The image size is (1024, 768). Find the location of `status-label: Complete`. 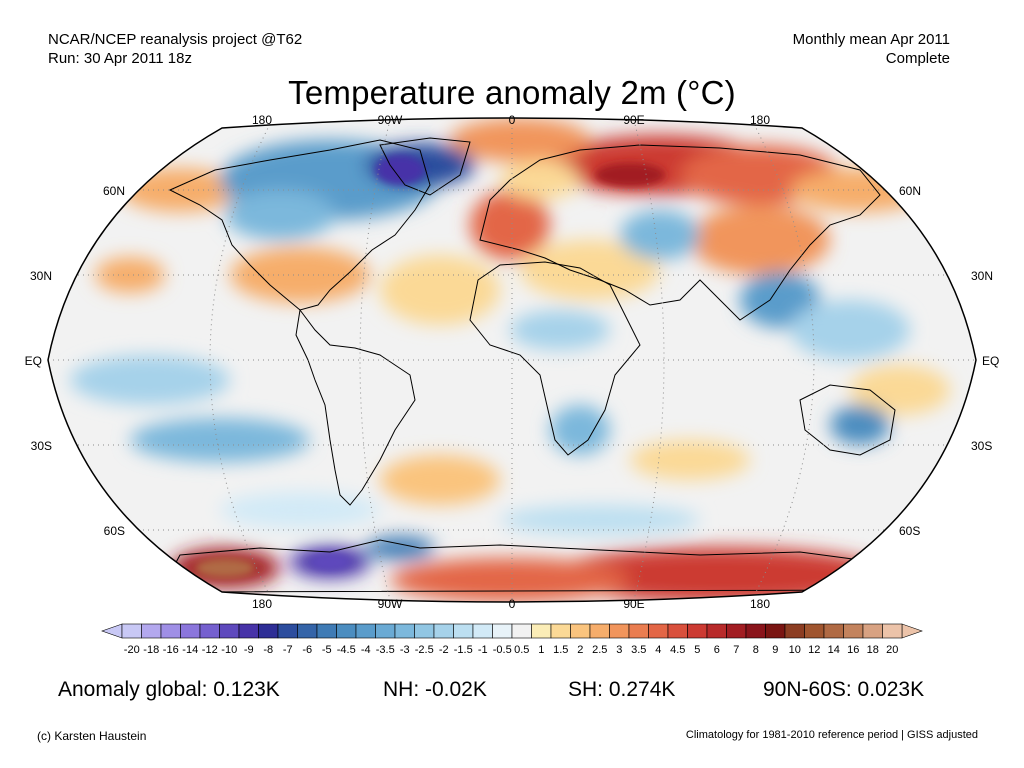

status-label: Complete is located at coordinates (917, 58).